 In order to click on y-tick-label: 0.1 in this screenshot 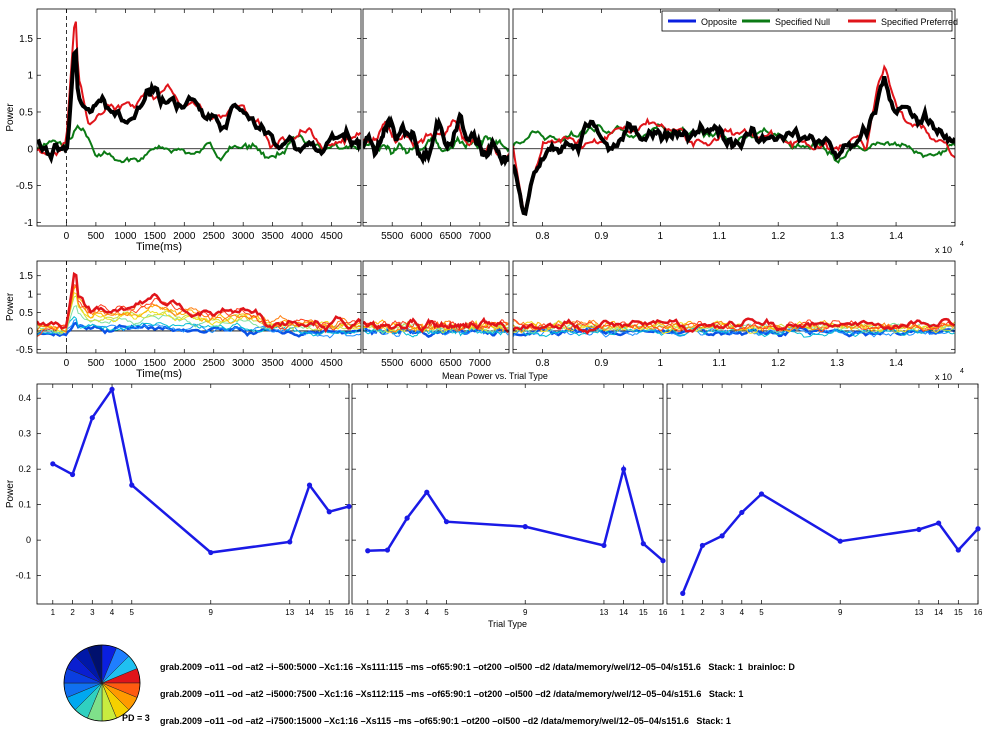, I will do `click(24, 505)`.